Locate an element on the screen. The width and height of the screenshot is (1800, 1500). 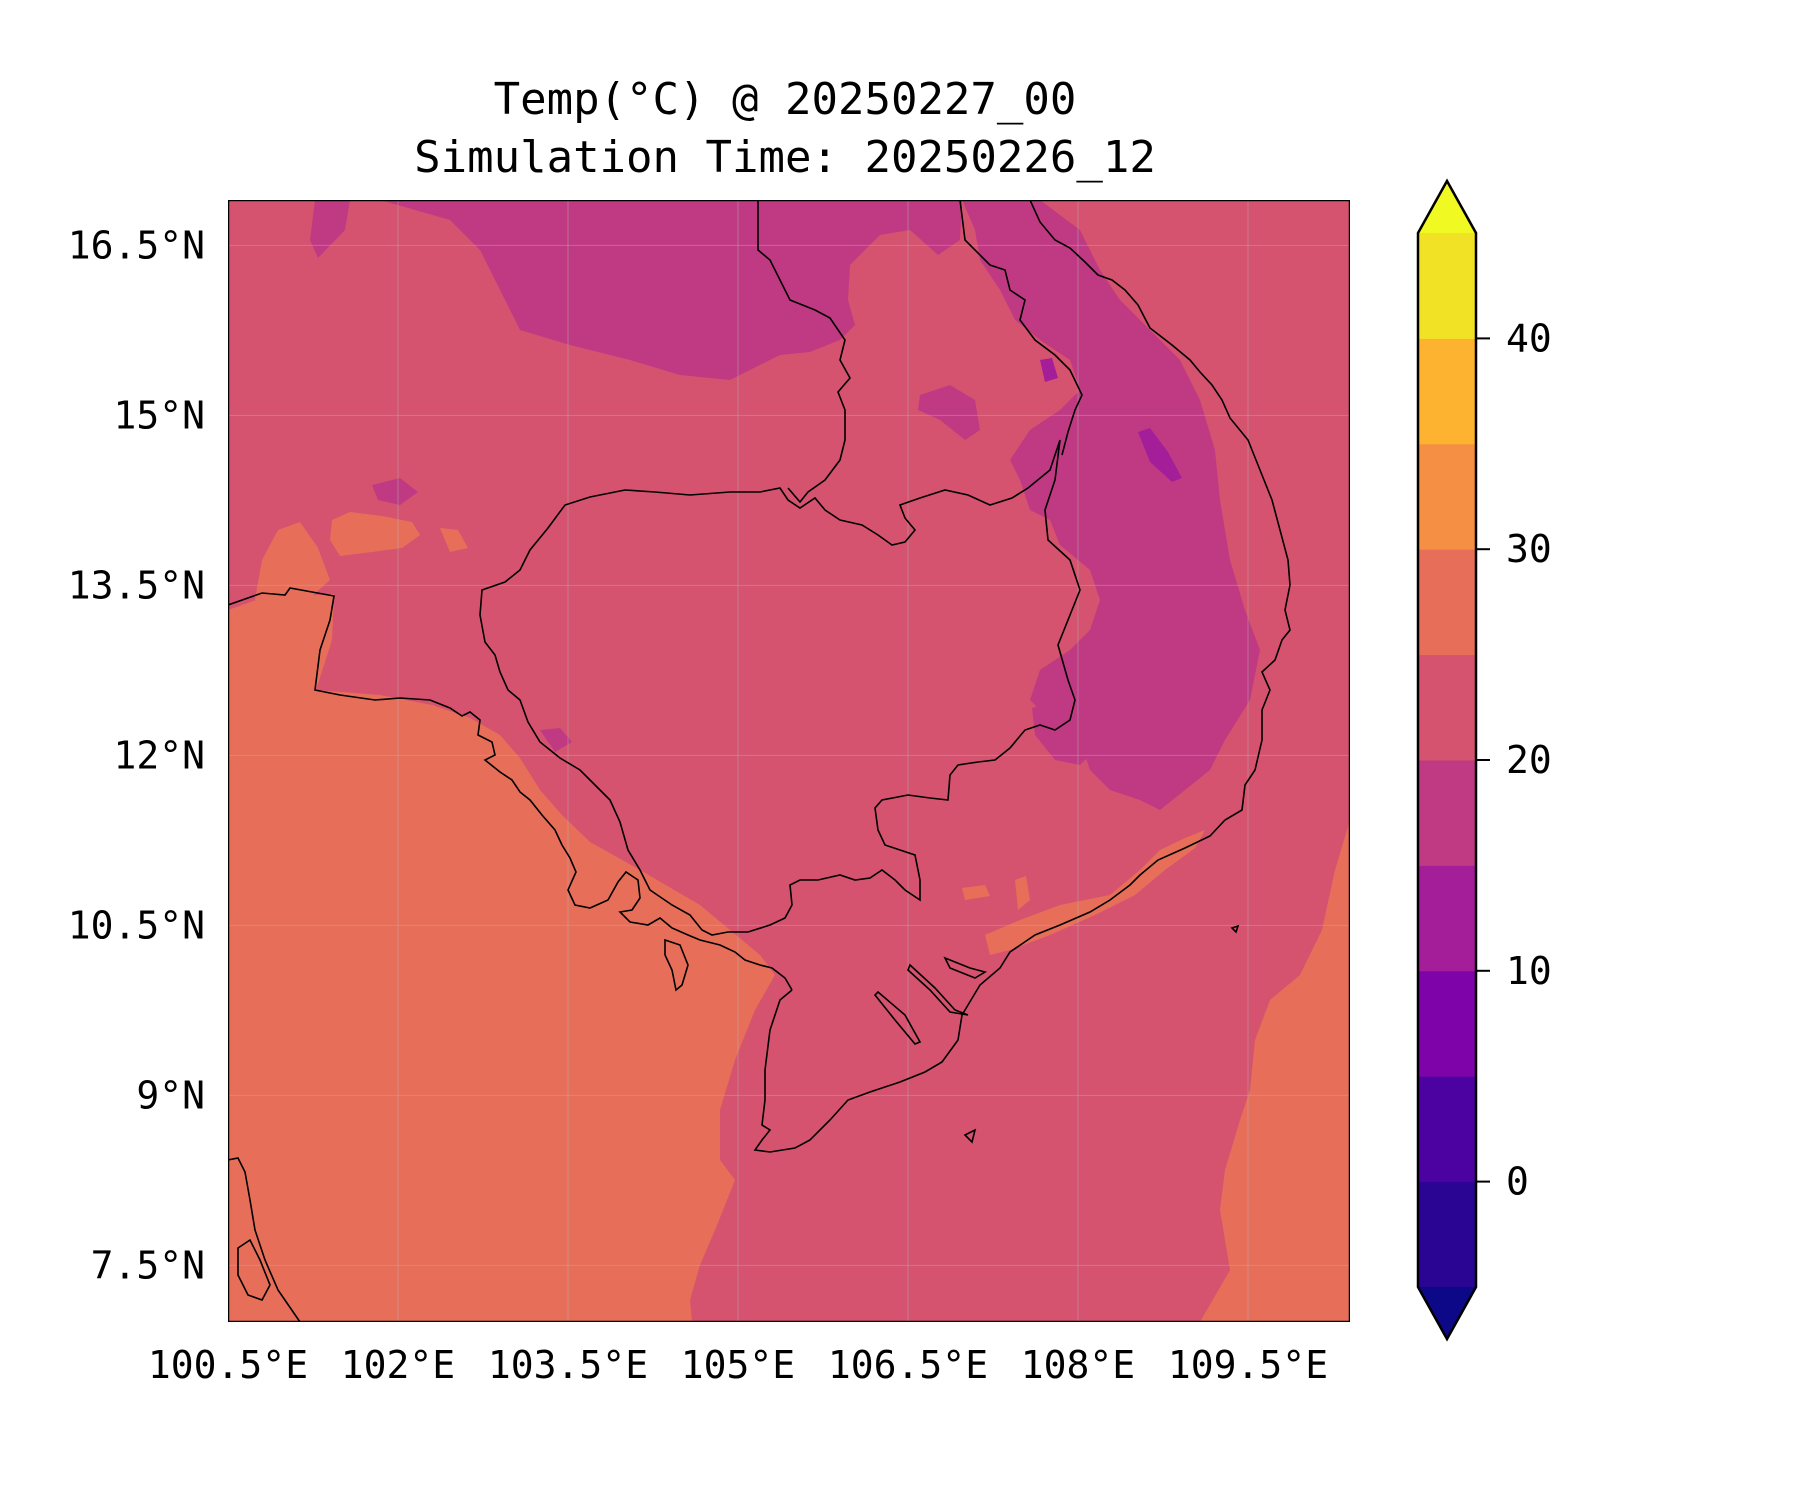
x-tick-label: 108°E is located at coordinates (1078, 1365).